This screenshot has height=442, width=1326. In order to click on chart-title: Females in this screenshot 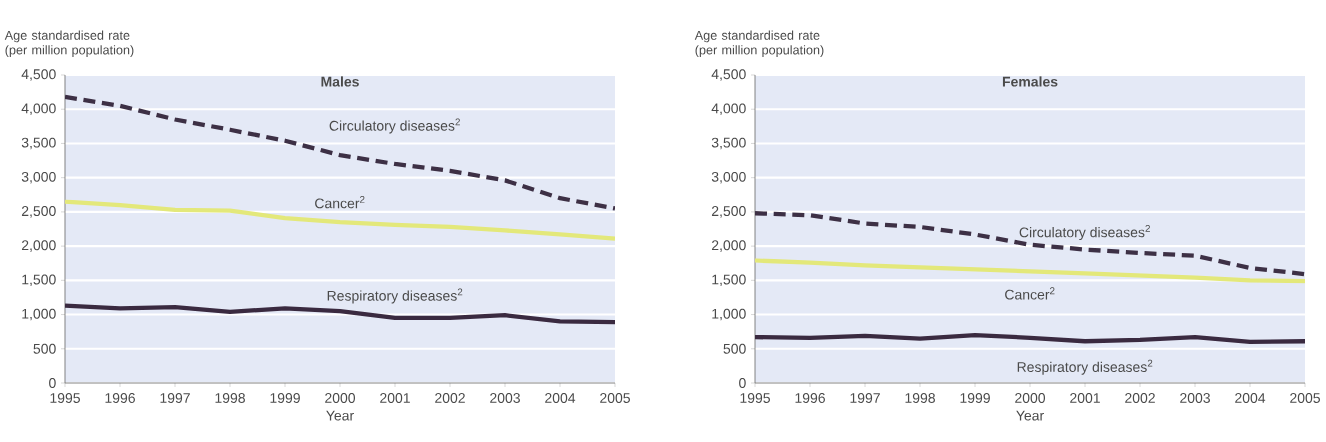, I will do `click(1030, 81)`.